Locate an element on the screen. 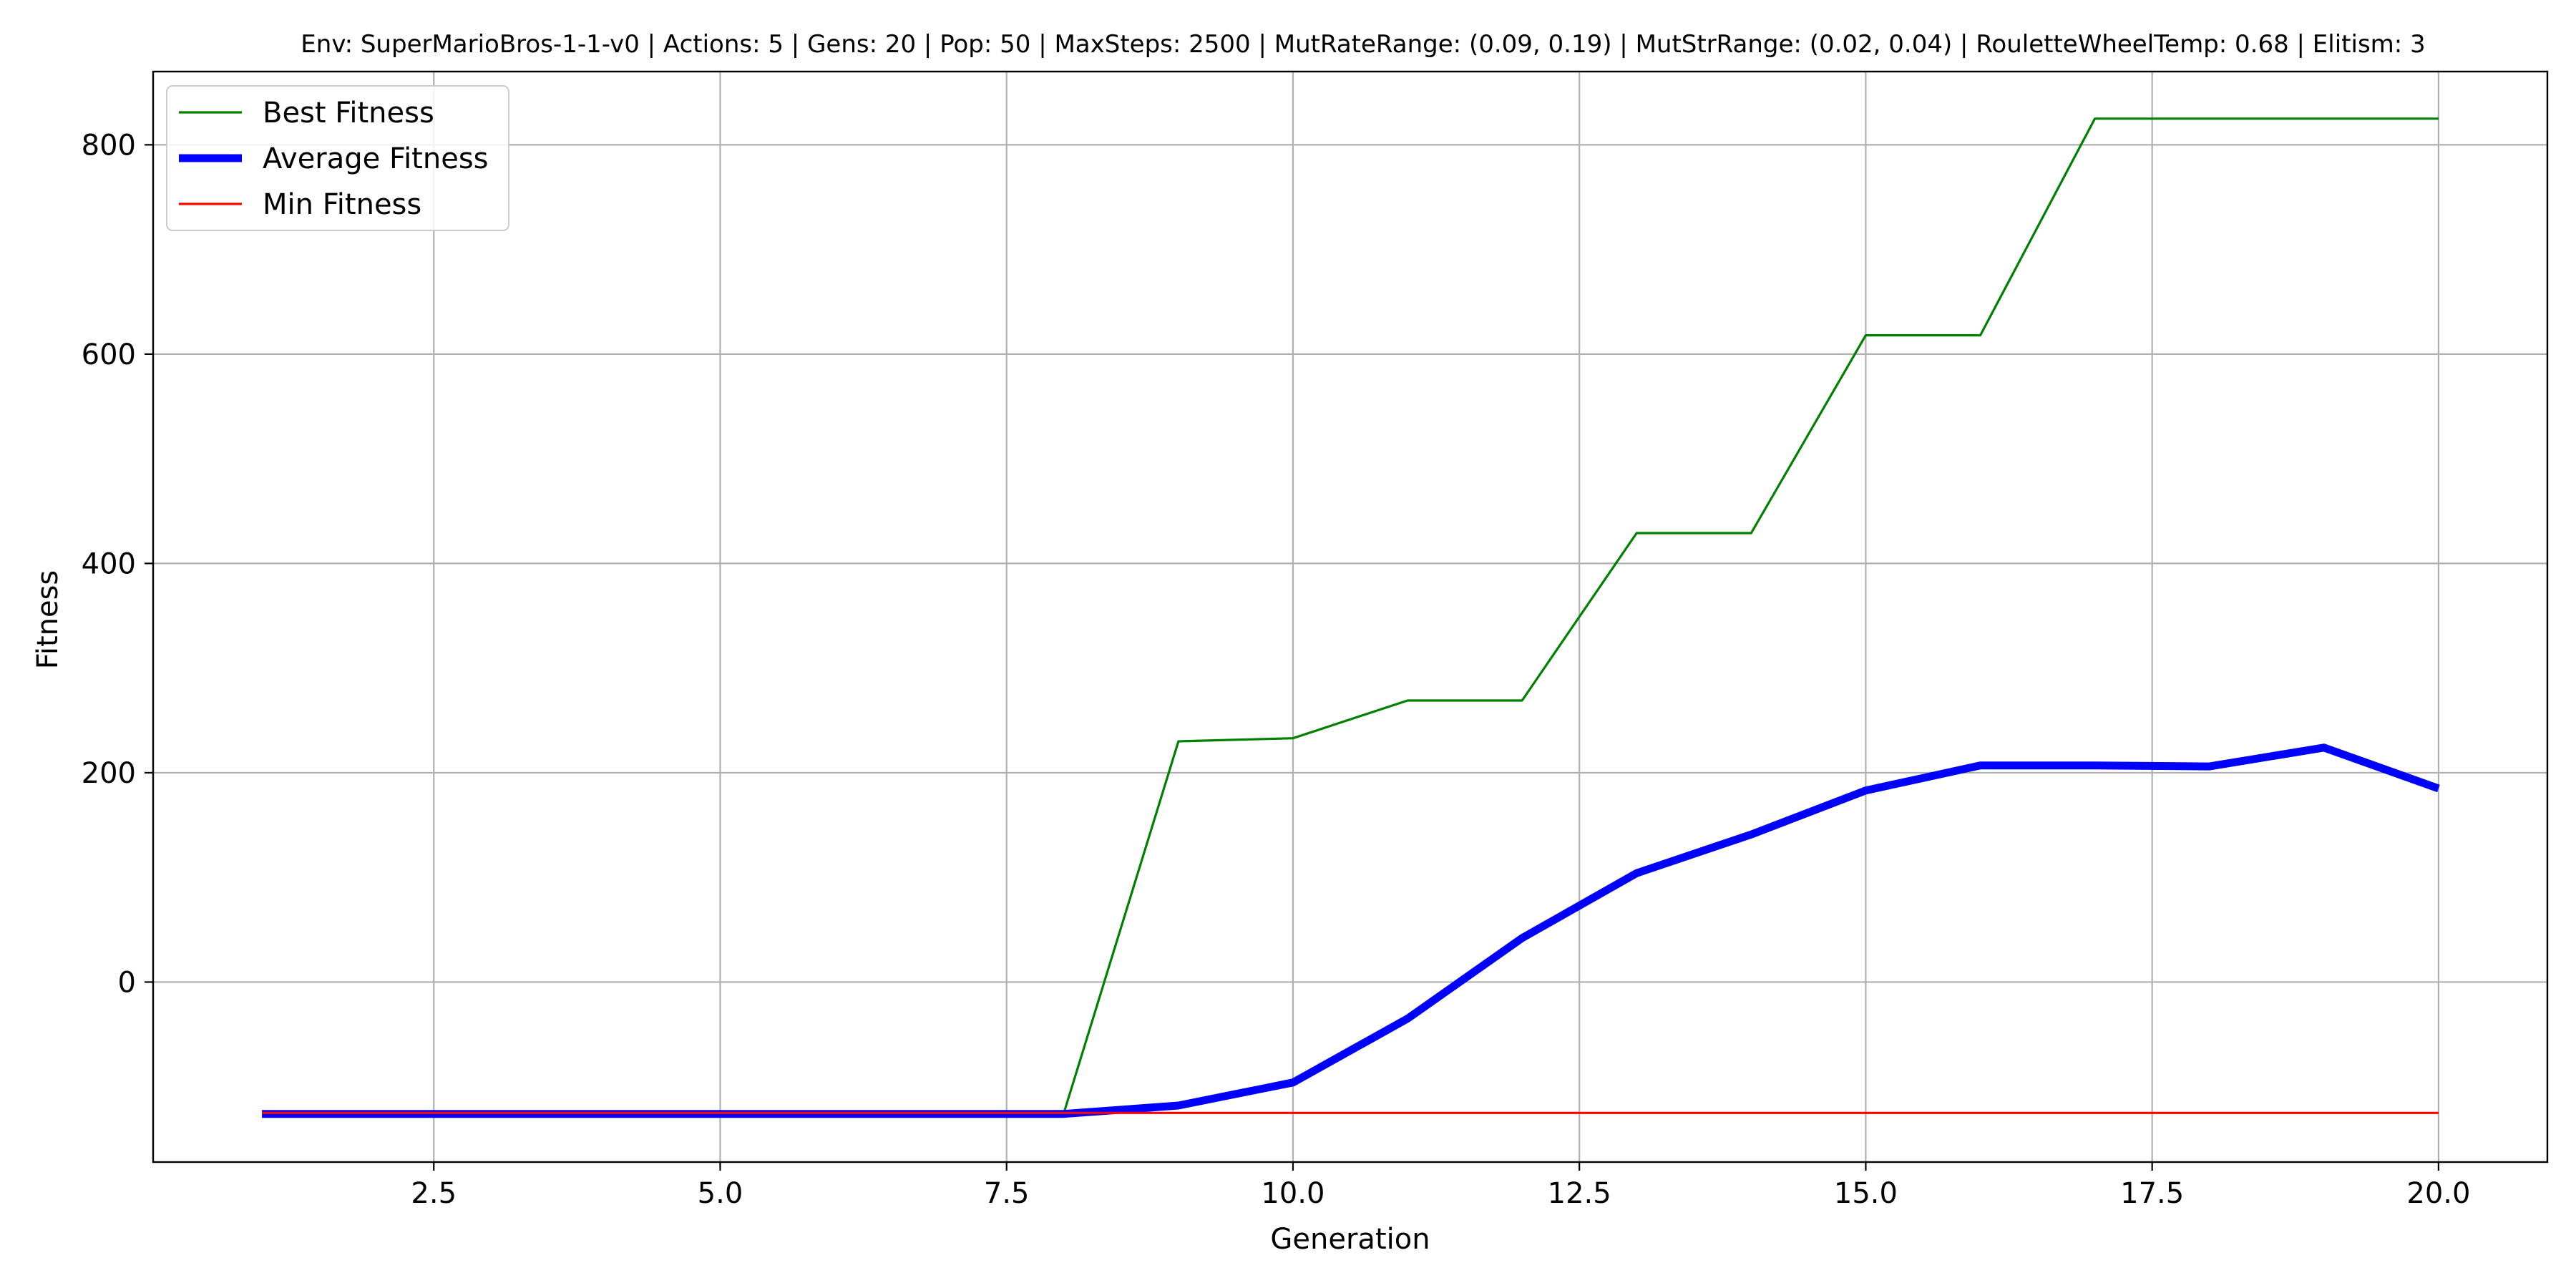 The image size is (2576, 1288). legend: Best Fitness Average Fitness Min Fitness is located at coordinates (337, 158).